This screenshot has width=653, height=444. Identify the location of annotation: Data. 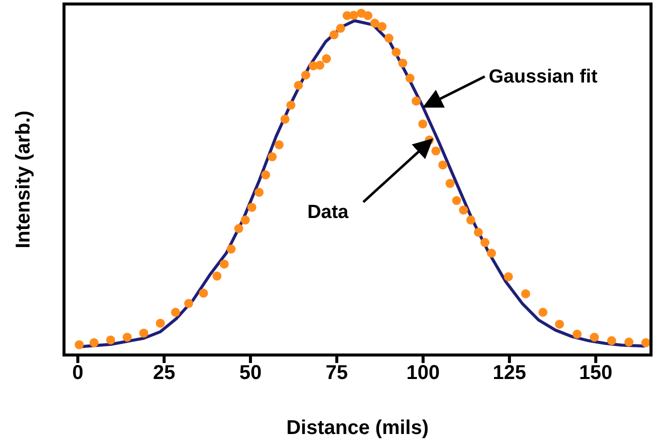
(328, 213).